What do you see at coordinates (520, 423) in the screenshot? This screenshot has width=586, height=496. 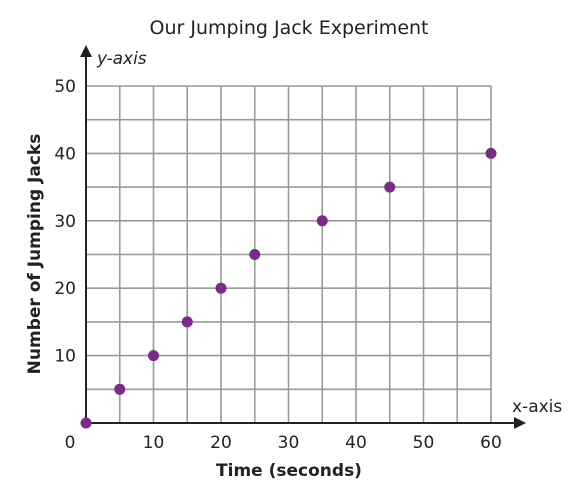 I see `x-axis-arrow` at bounding box center [520, 423].